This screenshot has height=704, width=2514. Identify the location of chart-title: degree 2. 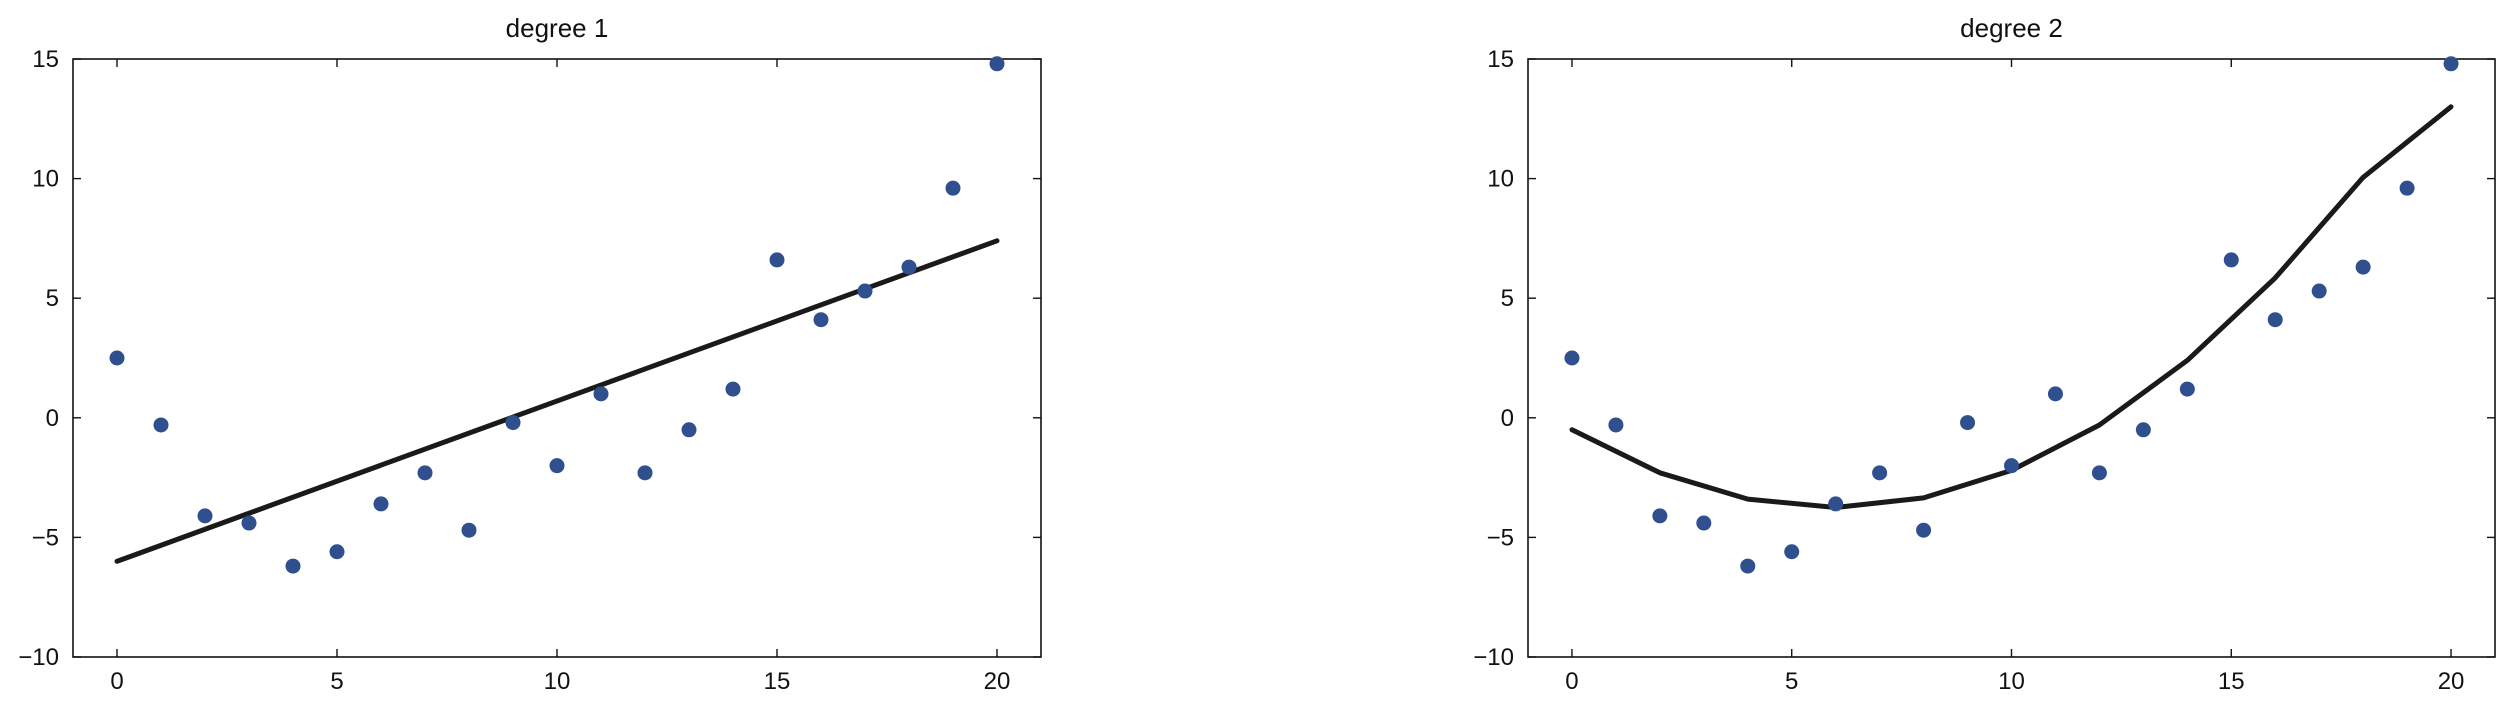
(2011, 28).